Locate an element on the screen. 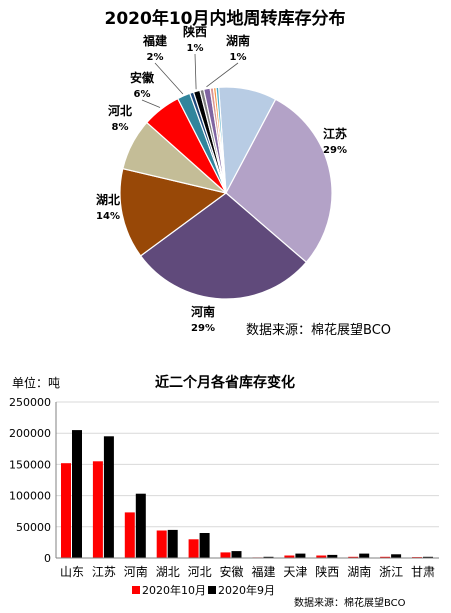 The height and width of the screenshot is (613, 451). pie-slice-percent: 6% is located at coordinates (142, 94).